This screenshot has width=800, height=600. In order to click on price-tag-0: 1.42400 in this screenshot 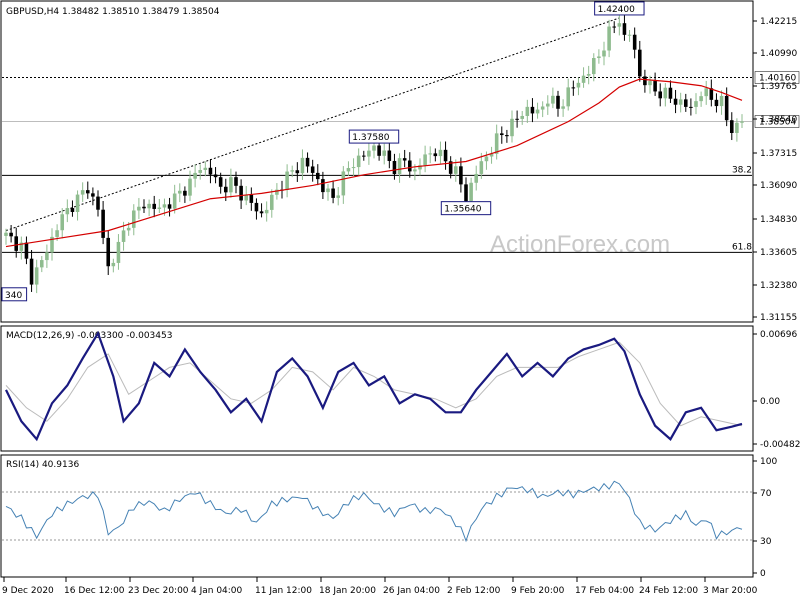, I will do `click(616, 10)`.